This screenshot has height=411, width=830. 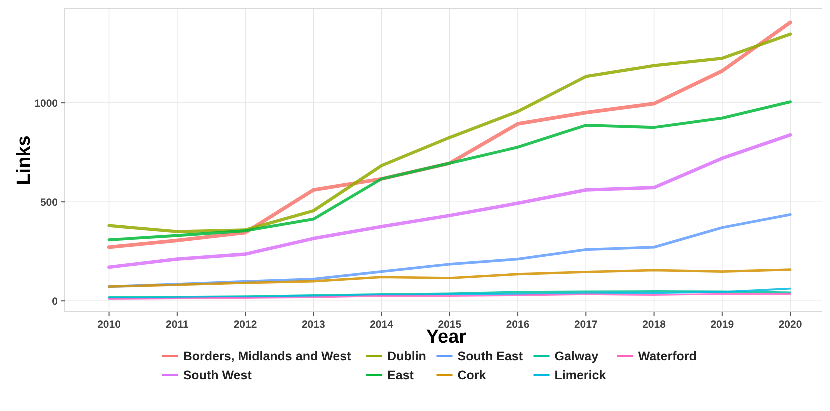 What do you see at coordinates (667, 357) in the screenshot?
I see `legend-label: Waterford` at bounding box center [667, 357].